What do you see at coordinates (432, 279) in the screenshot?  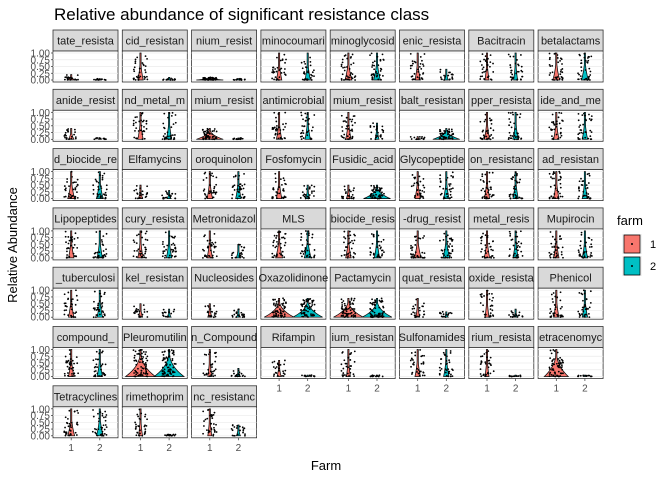 I see `facet-label: quat_resista` at bounding box center [432, 279].